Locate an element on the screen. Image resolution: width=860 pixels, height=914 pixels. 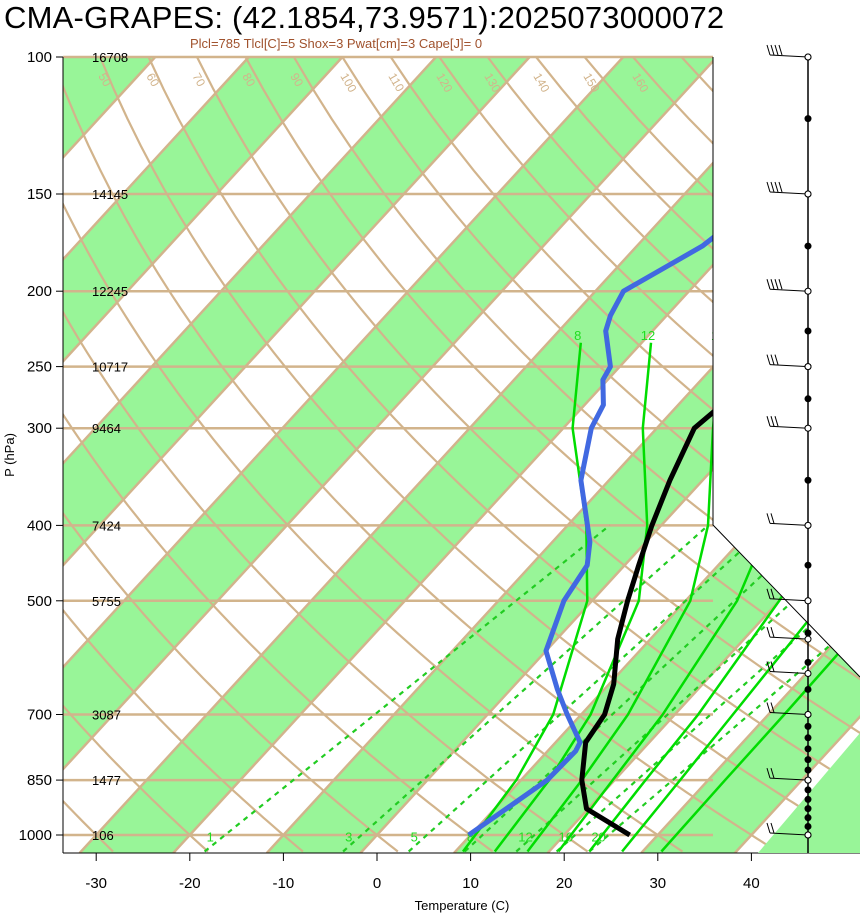
dry-adiabat is located at coordinates (136, 778).